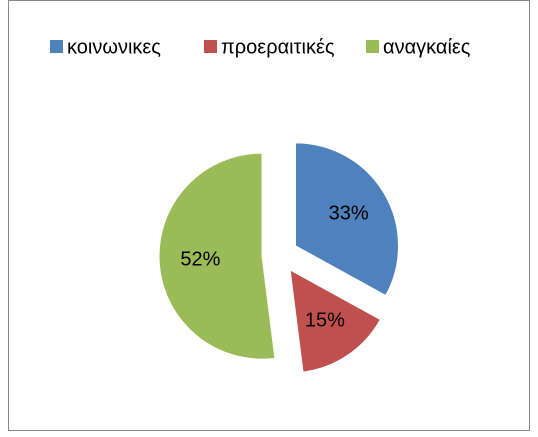 The image size is (538, 437). Describe the element at coordinates (325, 320) in the screenshot. I see `data-label: 15%` at that location.